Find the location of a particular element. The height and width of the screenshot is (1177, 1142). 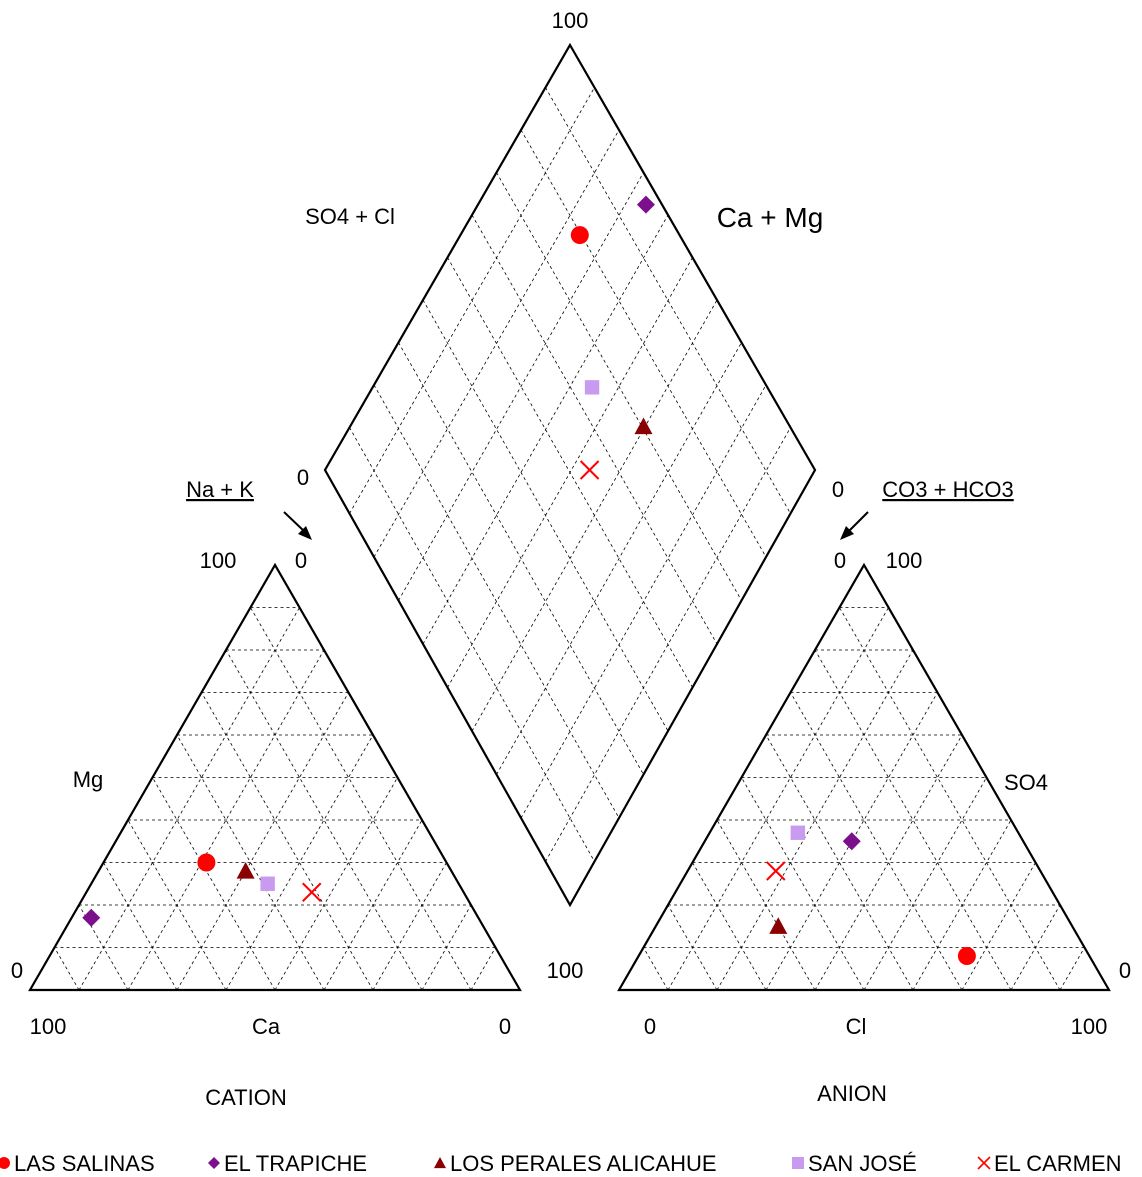

cation-tick-right-bottom: 100 is located at coordinates (565, 970).